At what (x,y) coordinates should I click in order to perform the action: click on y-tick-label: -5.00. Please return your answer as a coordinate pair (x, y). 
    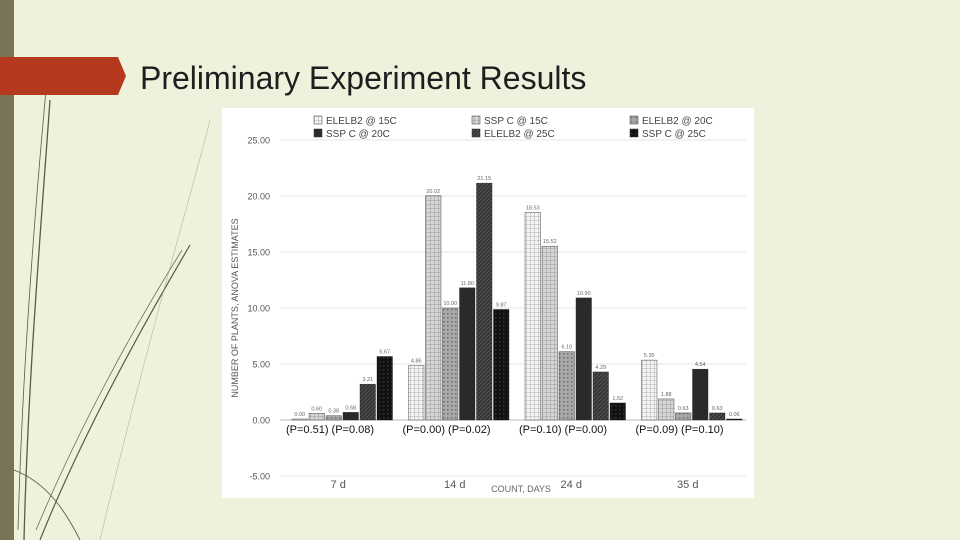
    Looking at the image, I should click on (259, 477).